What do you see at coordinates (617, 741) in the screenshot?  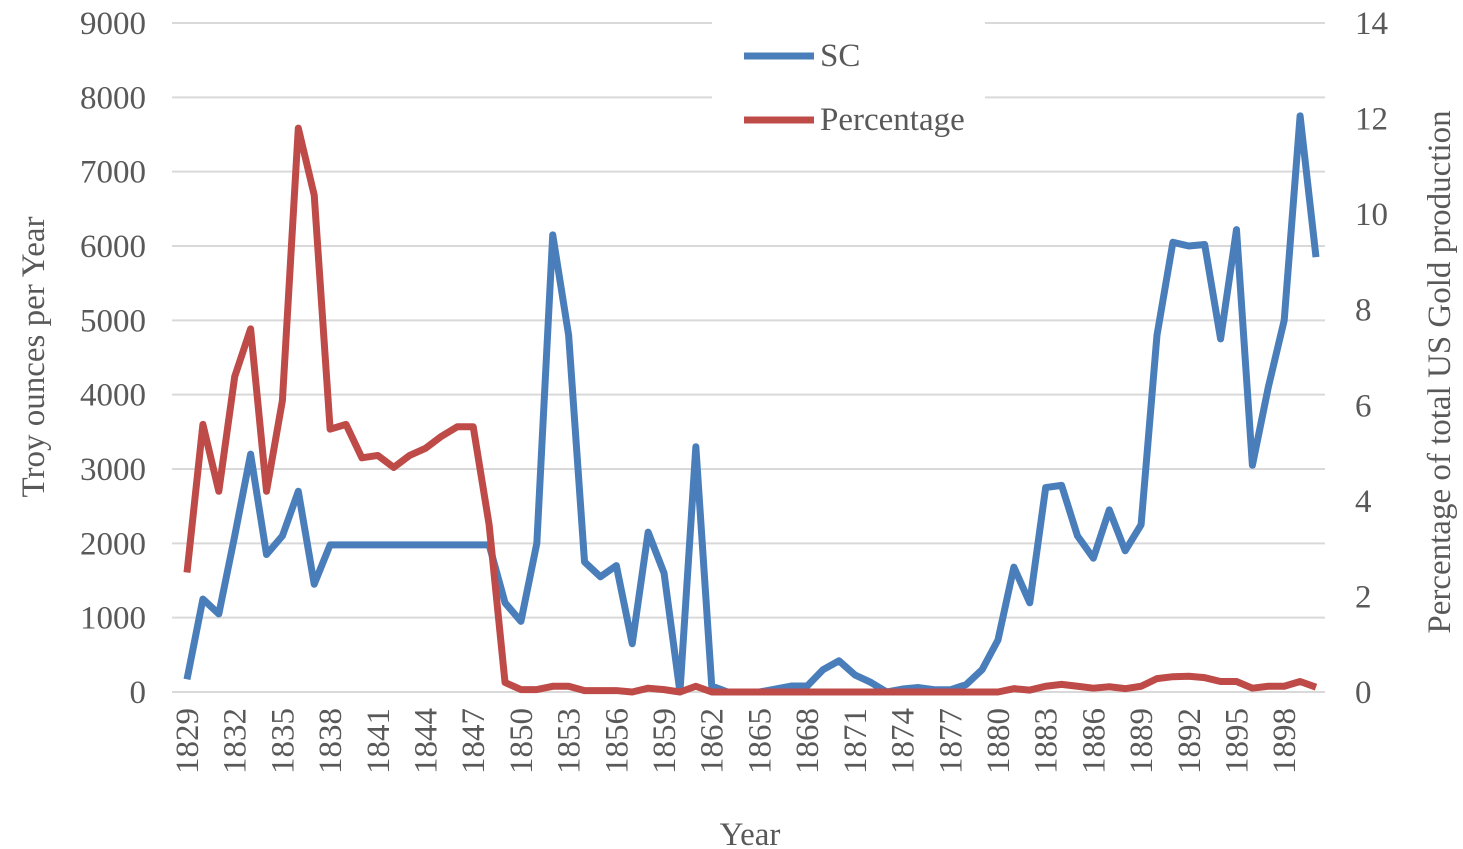 I see `x-tick-label: 1856` at bounding box center [617, 741].